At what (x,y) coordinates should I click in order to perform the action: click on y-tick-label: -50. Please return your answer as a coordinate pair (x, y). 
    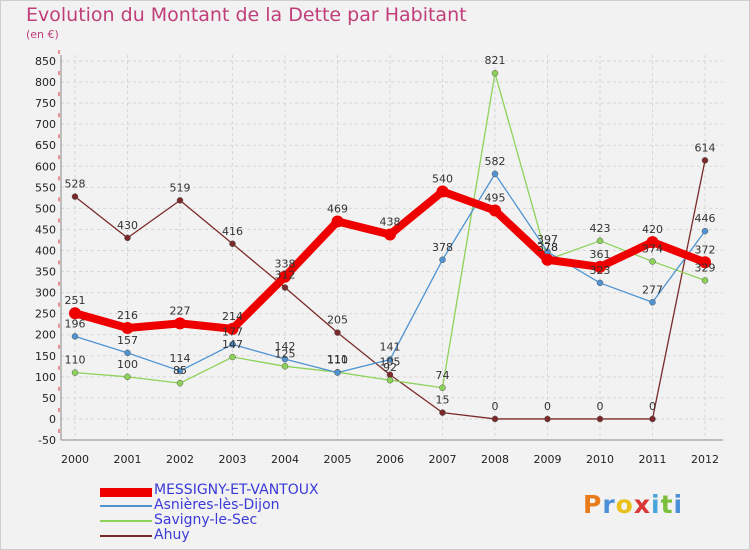
    Looking at the image, I should click on (47, 440).